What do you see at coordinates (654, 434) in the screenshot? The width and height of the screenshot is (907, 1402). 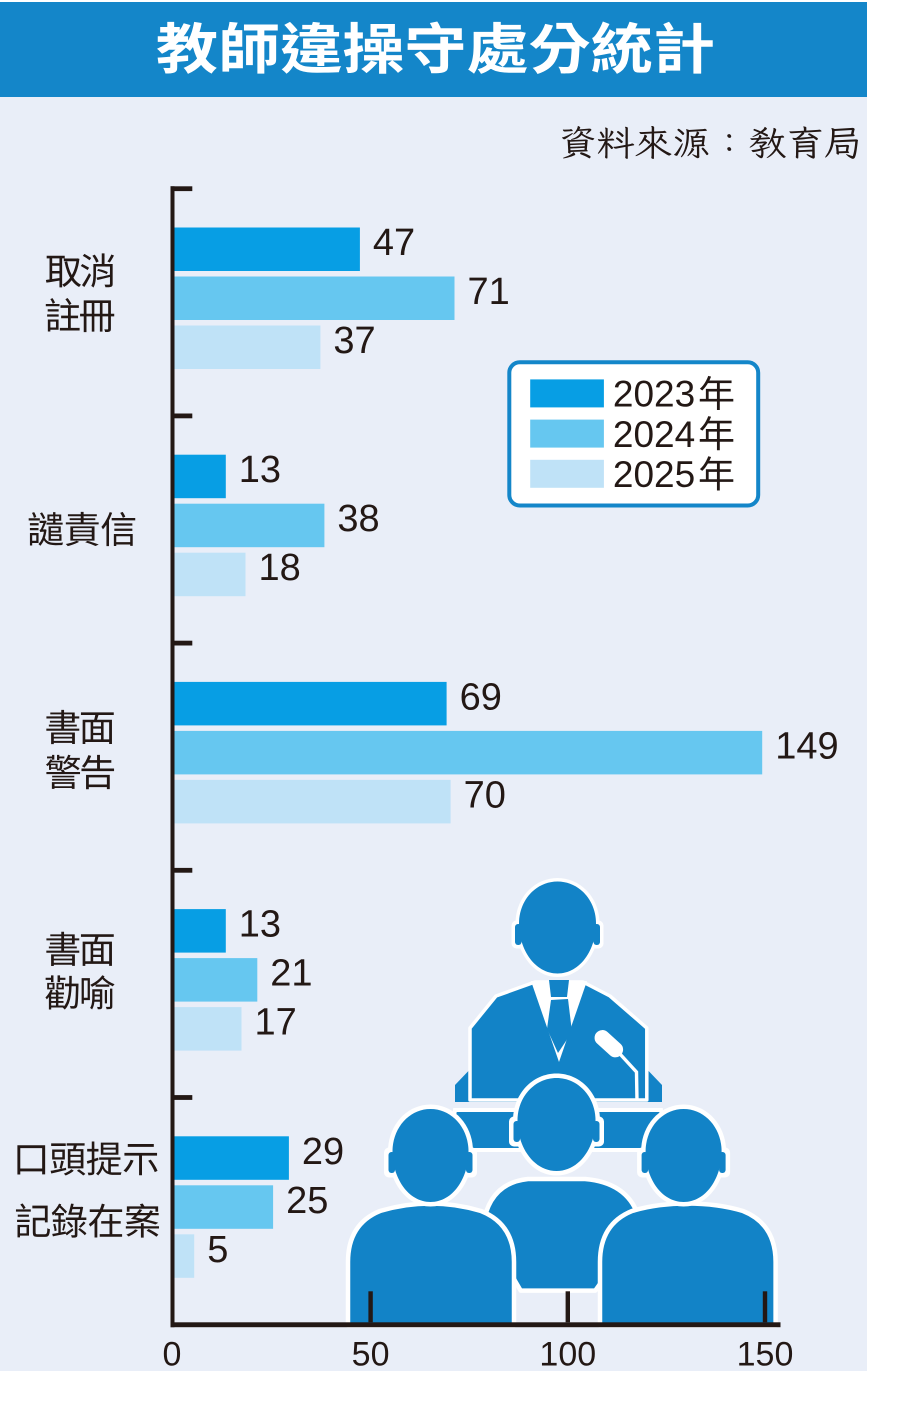 I see `svg-text: 2024` at bounding box center [654, 434].